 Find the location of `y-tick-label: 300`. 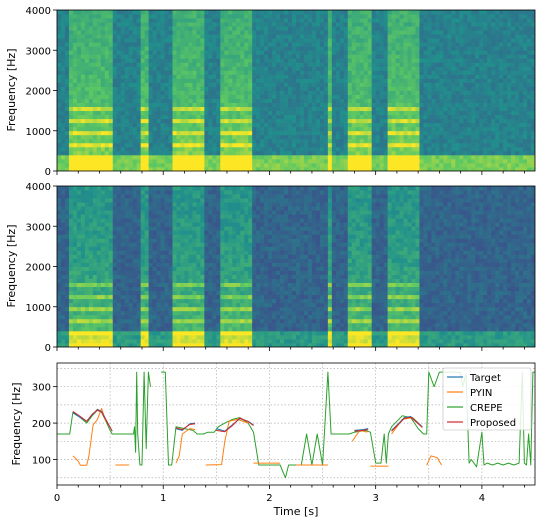

y-tick-label: 300 is located at coordinates (41, 388).